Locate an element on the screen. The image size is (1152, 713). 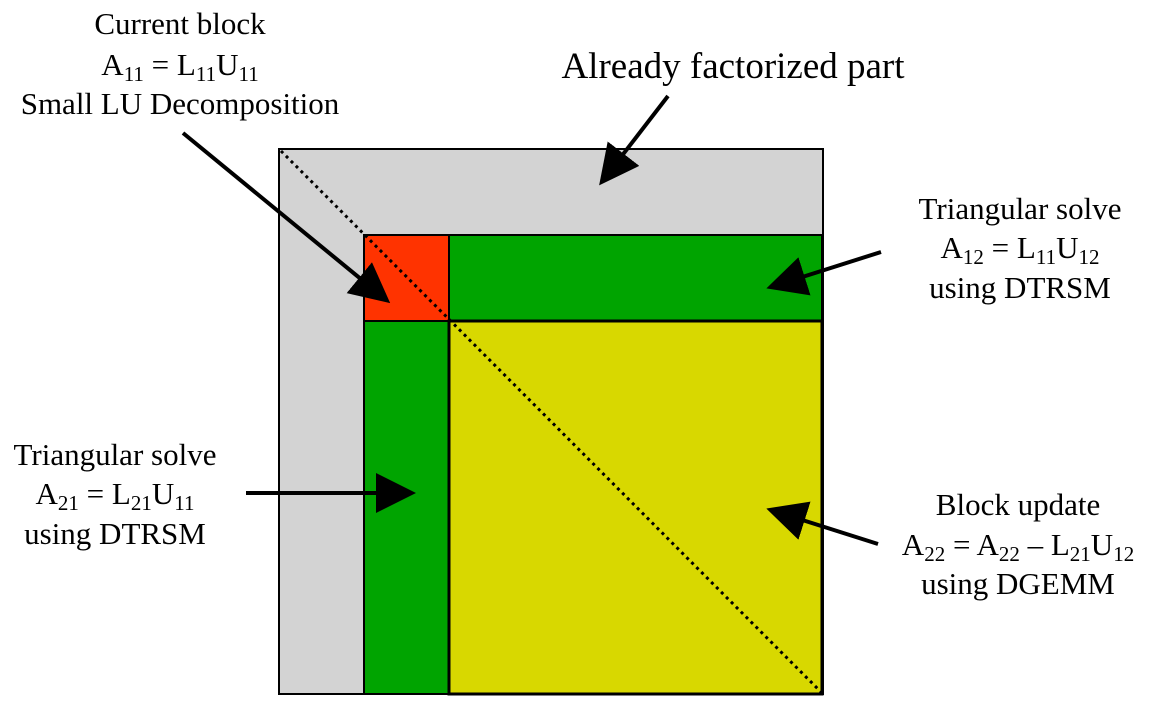
a12-panel is located at coordinates (635, 278).